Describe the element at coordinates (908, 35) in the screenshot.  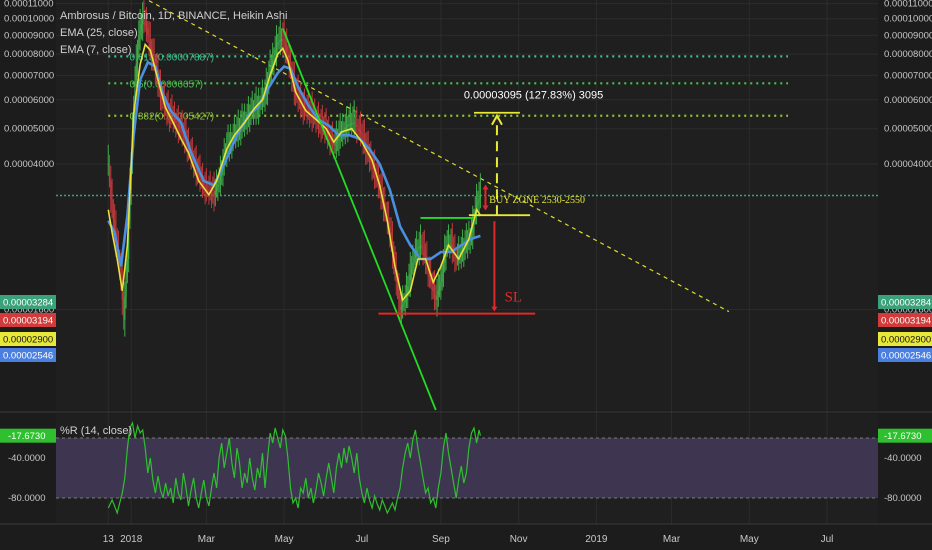
I see `price-tick-label-right: 0.00009000` at that location.